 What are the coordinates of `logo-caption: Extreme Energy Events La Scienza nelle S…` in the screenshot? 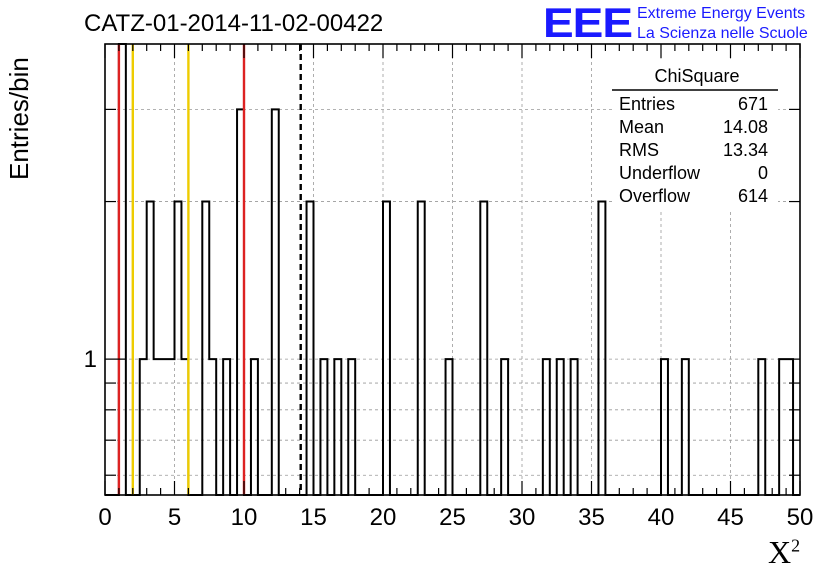 It's located at (722, 24).